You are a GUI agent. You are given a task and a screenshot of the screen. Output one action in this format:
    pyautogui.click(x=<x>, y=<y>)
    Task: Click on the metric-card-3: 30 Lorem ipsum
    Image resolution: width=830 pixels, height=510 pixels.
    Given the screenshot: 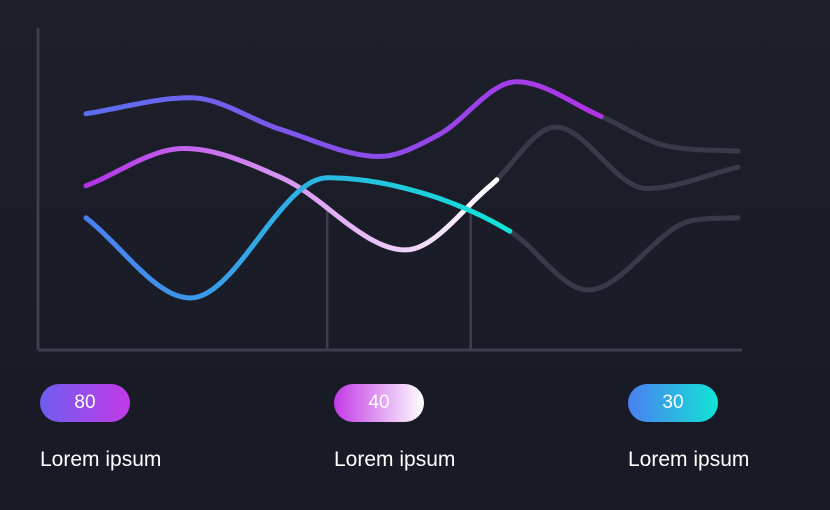 What is the action you would take?
    pyautogui.click(x=688, y=428)
    